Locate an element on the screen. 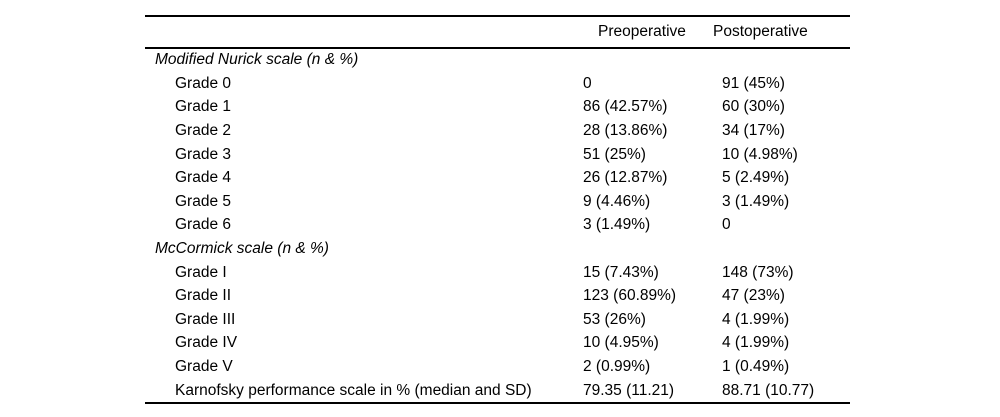 Image resolution: width=1000 pixels, height=417 pixels. row-label: Grade V is located at coordinates (204, 367).